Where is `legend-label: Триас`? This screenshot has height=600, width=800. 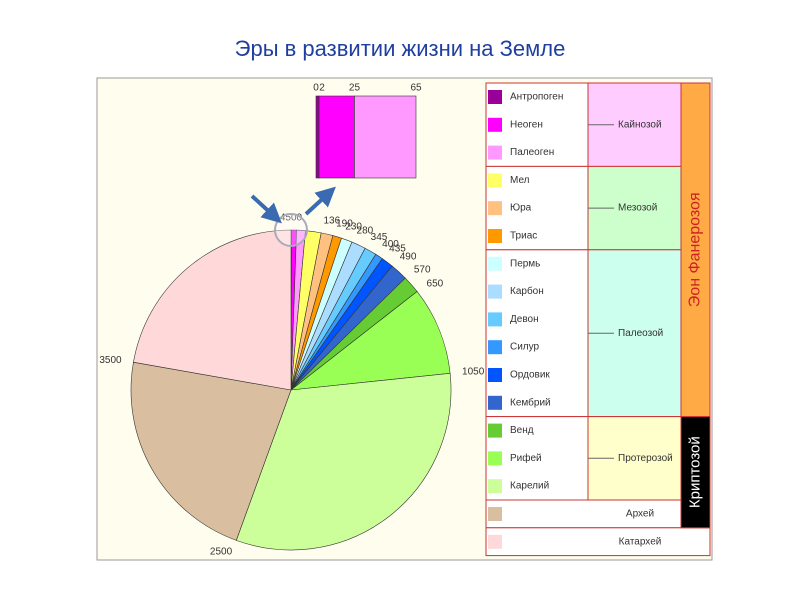
legend-label: Триас is located at coordinates (523, 236).